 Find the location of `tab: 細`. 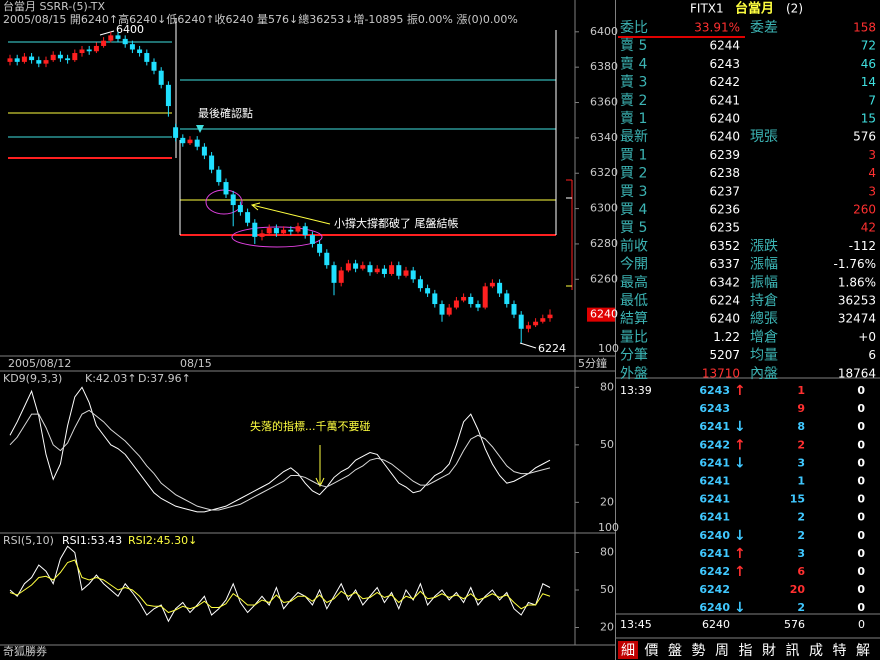

tab: 細 is located at coordinates (628, 651).